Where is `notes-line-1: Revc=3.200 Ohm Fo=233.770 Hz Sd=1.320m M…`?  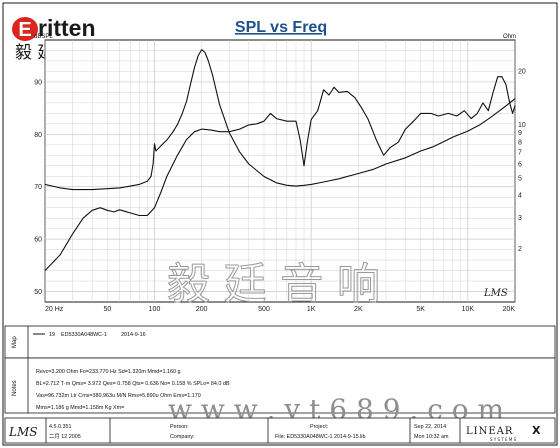
notes-line-1: Revc=3.200 Ohm Fo=233.770 Hz Sd=1.320m M… is located at coordinates (108, 372).